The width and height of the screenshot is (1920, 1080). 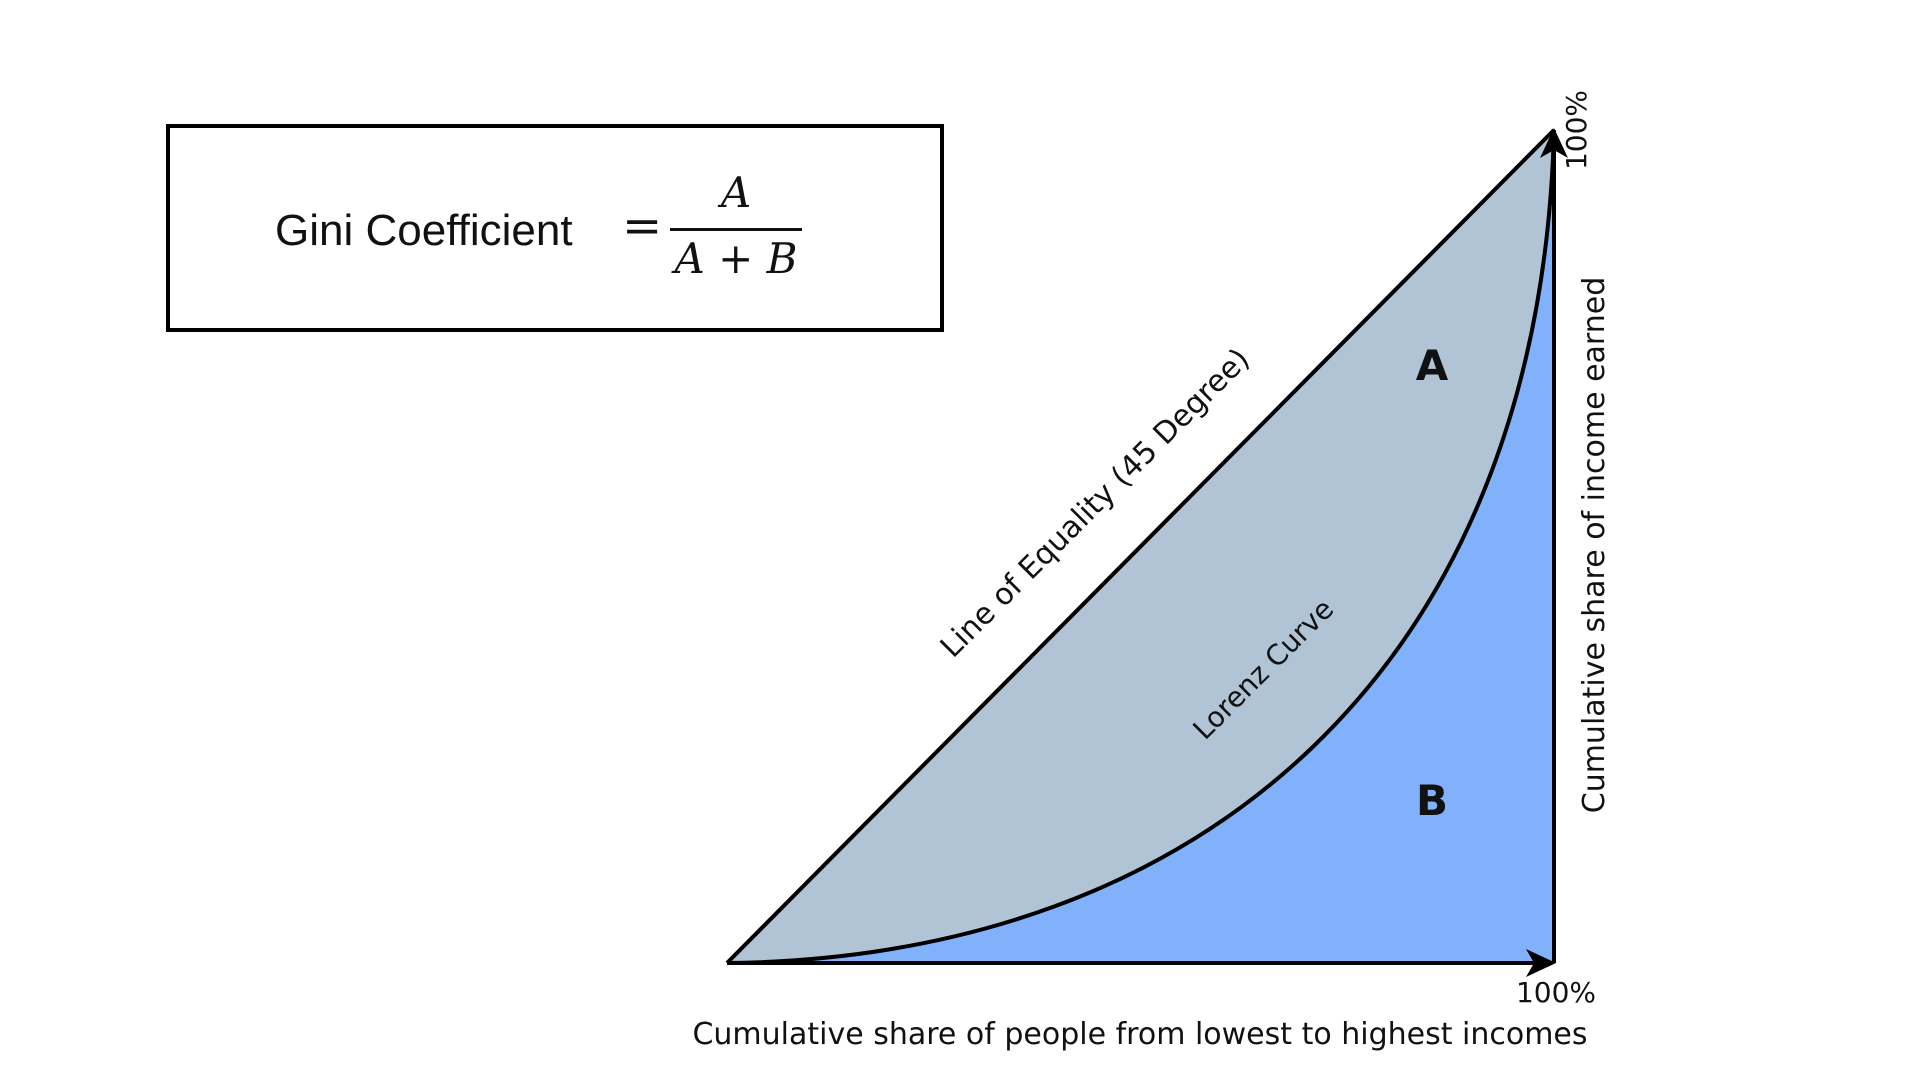 I want to click on y-axis-end-label: 100%, so click(x=1576, y=130).